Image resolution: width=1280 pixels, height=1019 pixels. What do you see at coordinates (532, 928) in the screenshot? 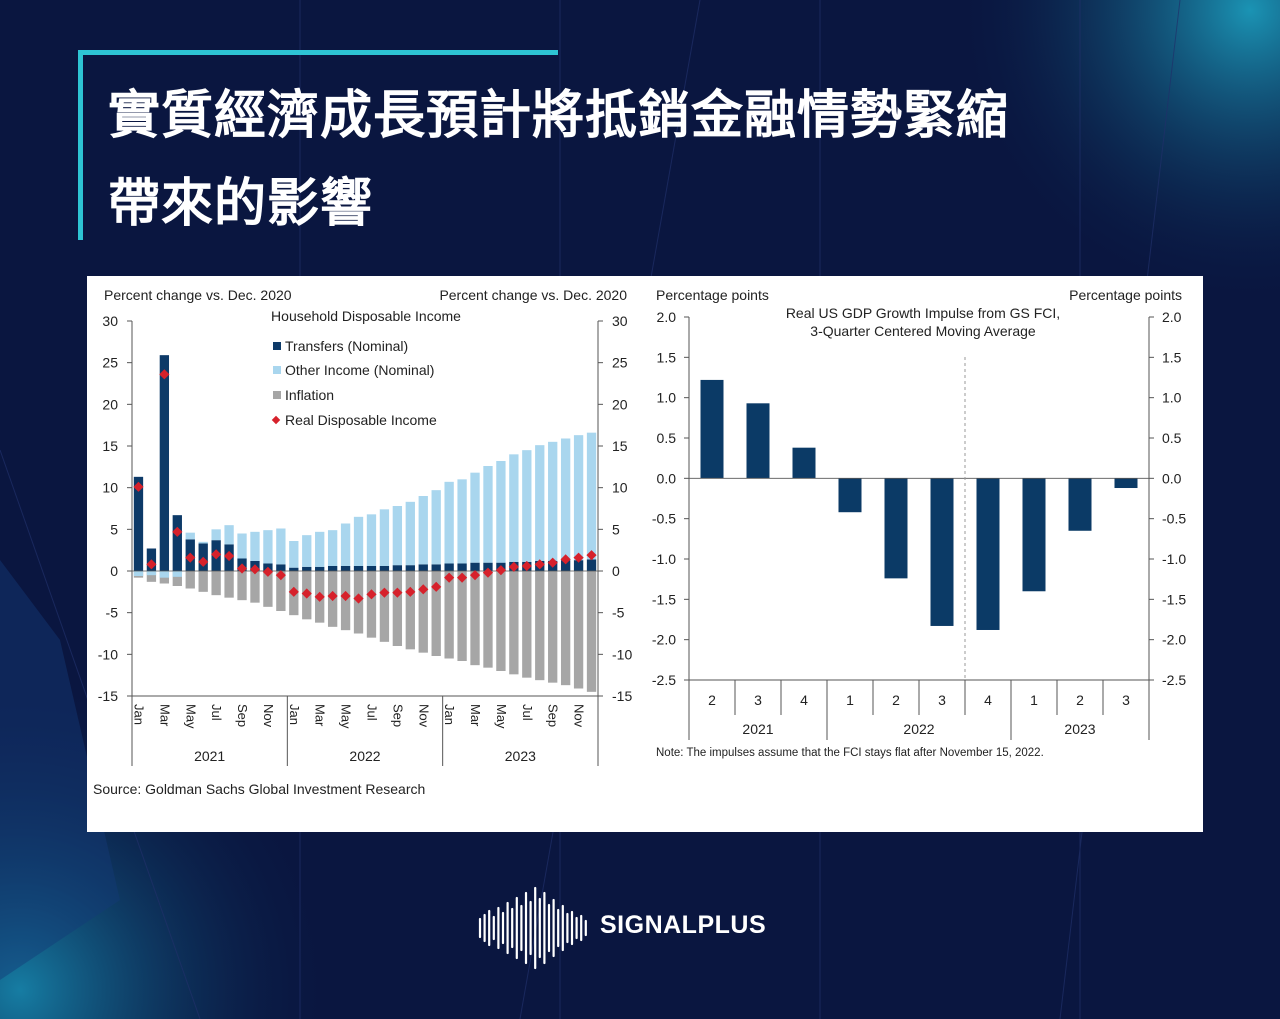
I see `soundwave-logo-icon` at bounding box center [532, 928].